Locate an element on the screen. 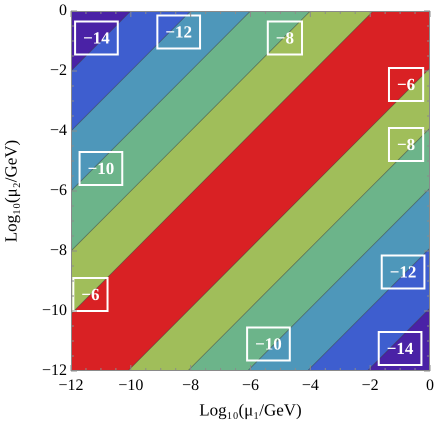 This screenshot has height=430, width=436. y-tick-label: −12 is located at coordinates (54, 371).